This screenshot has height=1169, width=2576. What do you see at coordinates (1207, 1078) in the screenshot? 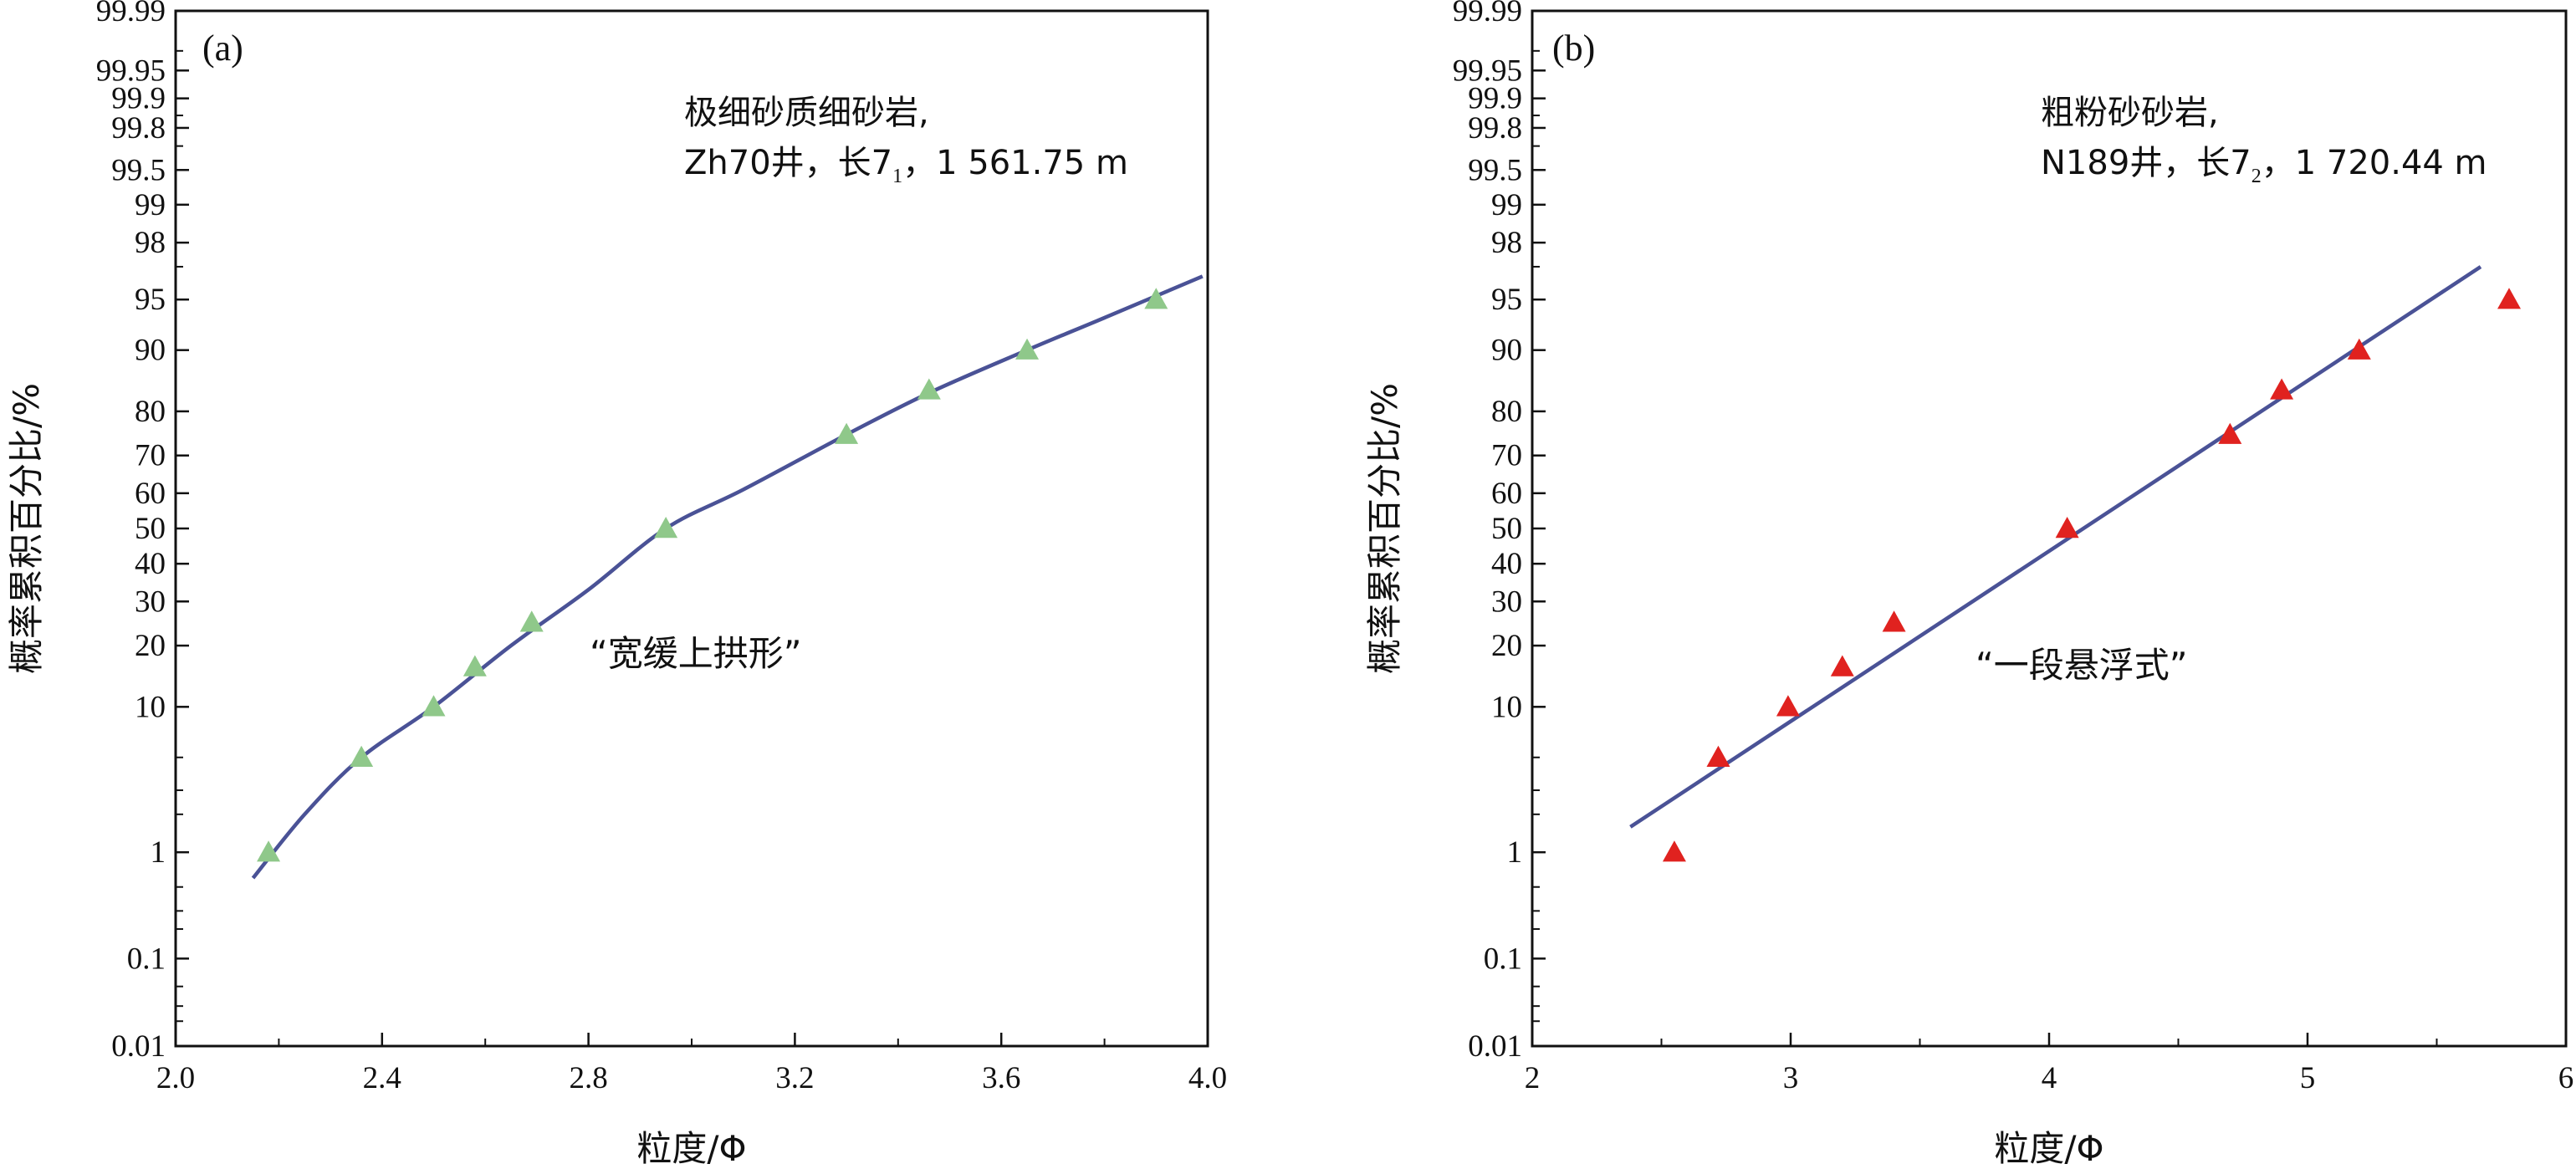
I see `x-tick-label: 4.0` at bounding box center [1207, 1078].